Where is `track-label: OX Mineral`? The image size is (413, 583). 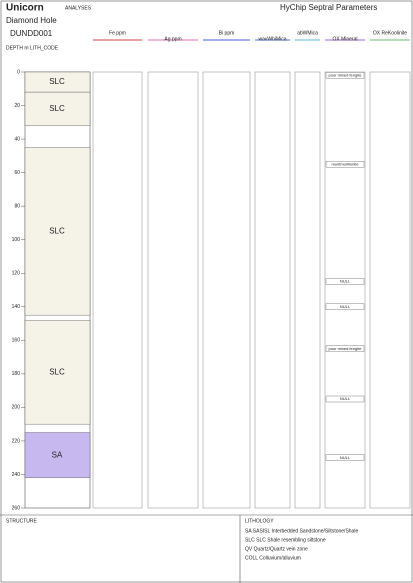 track-label: OX Mineral is located at coordinates (344, 39).